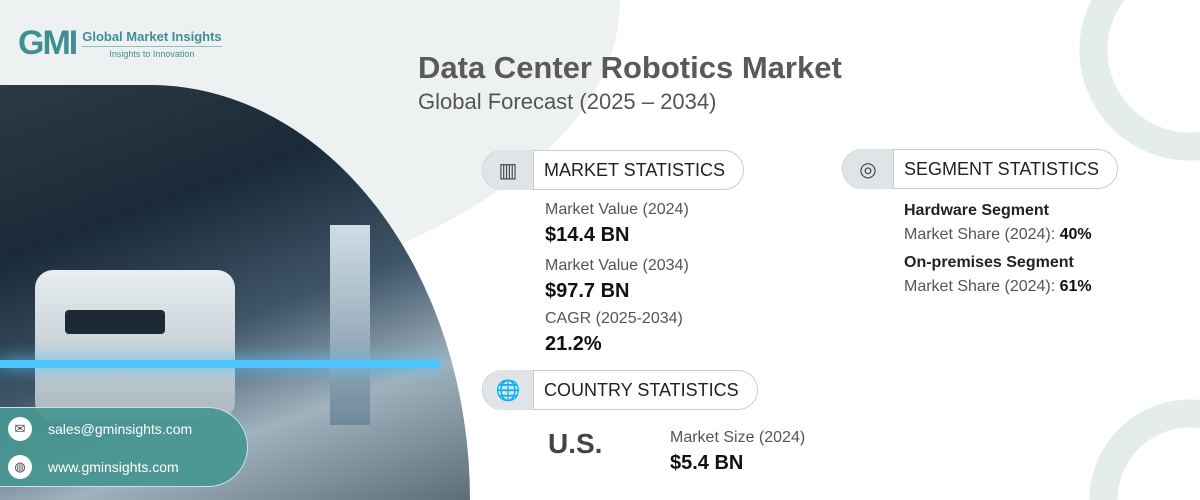 This screenshot has height=500, width=1200. What do you see at coordinates (989, 262) in the screenshot?
I see `segment-name: On-premises Segment` at bounding box center [989, 262].